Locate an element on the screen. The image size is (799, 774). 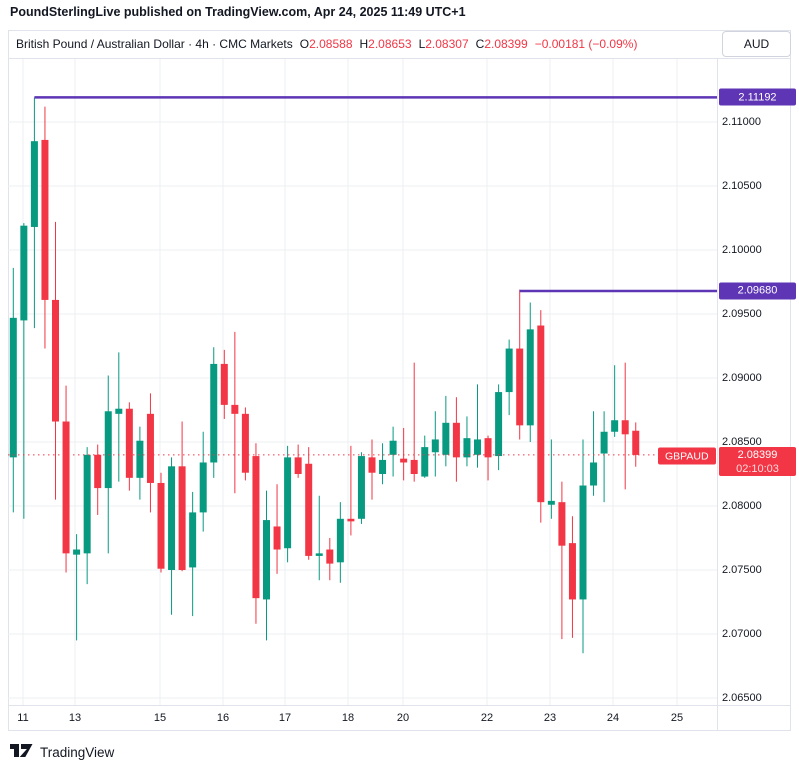
time-axis-label: 23 is located at coordinates (550, 718).